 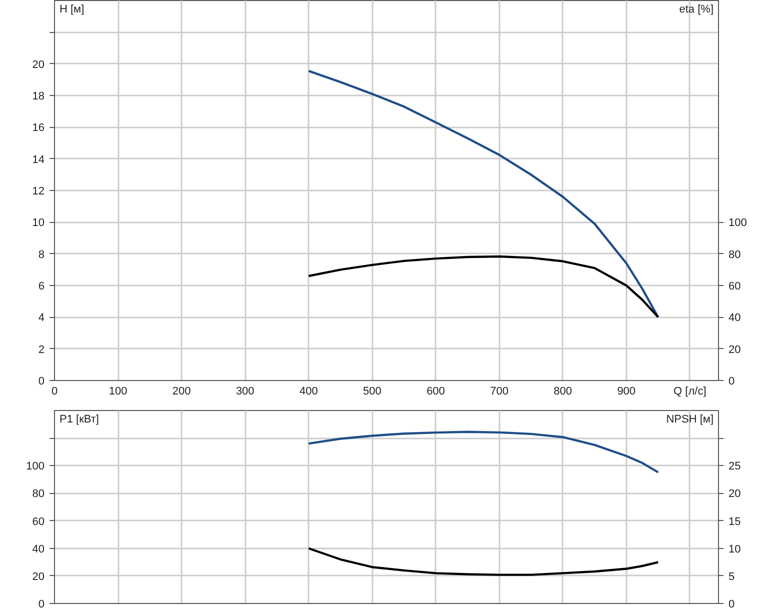 I want to click on y-tick-label: 60, so click(x=38, y=522).